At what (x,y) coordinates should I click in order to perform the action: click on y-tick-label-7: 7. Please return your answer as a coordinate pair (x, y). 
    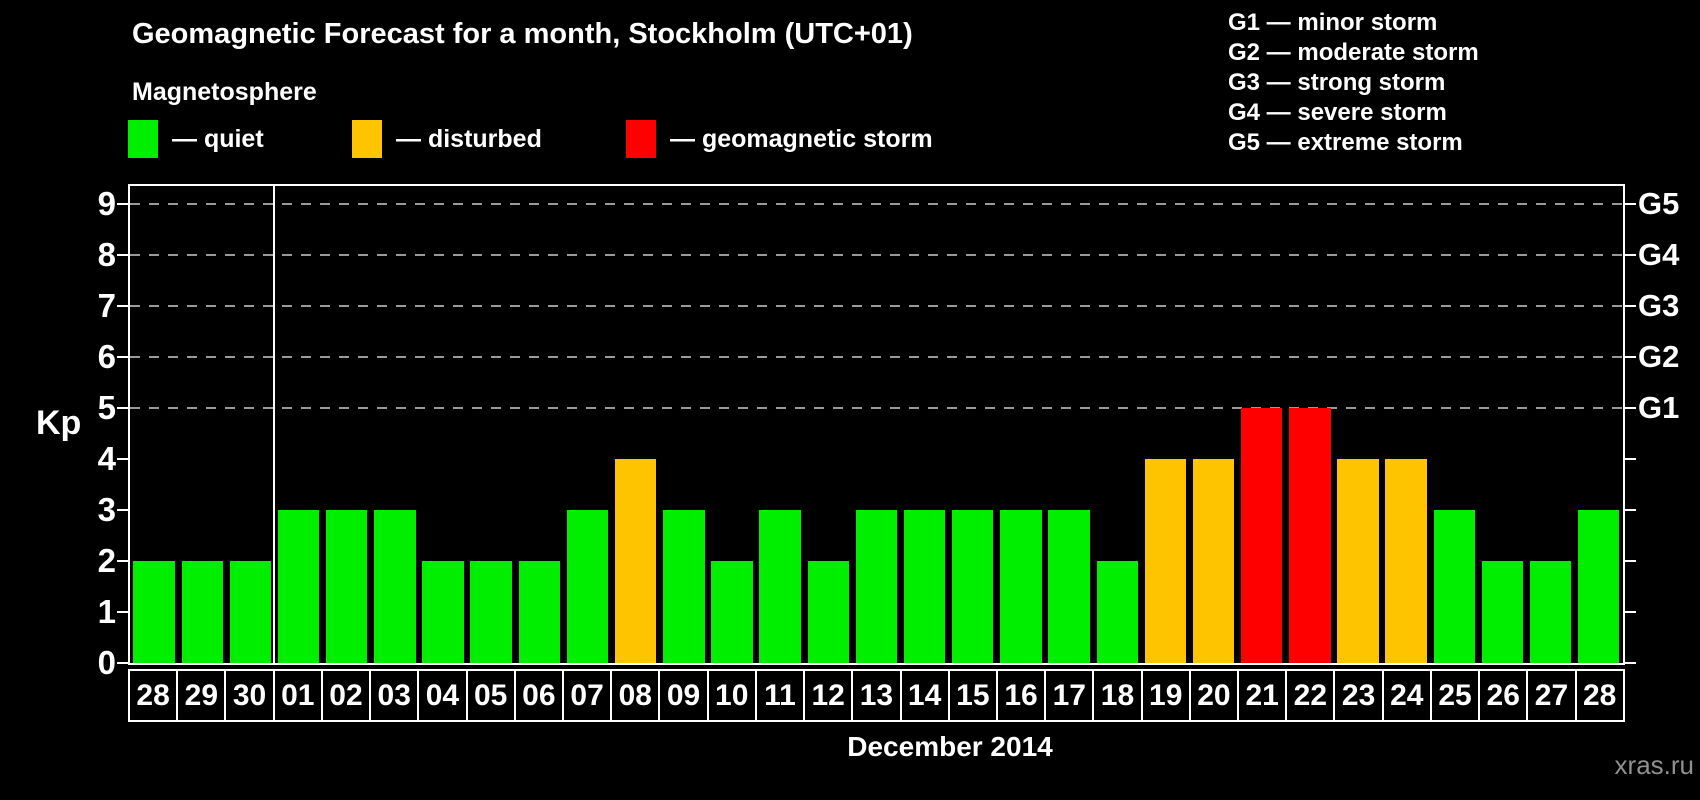
    Looking at the image, I should click on (106, 305).